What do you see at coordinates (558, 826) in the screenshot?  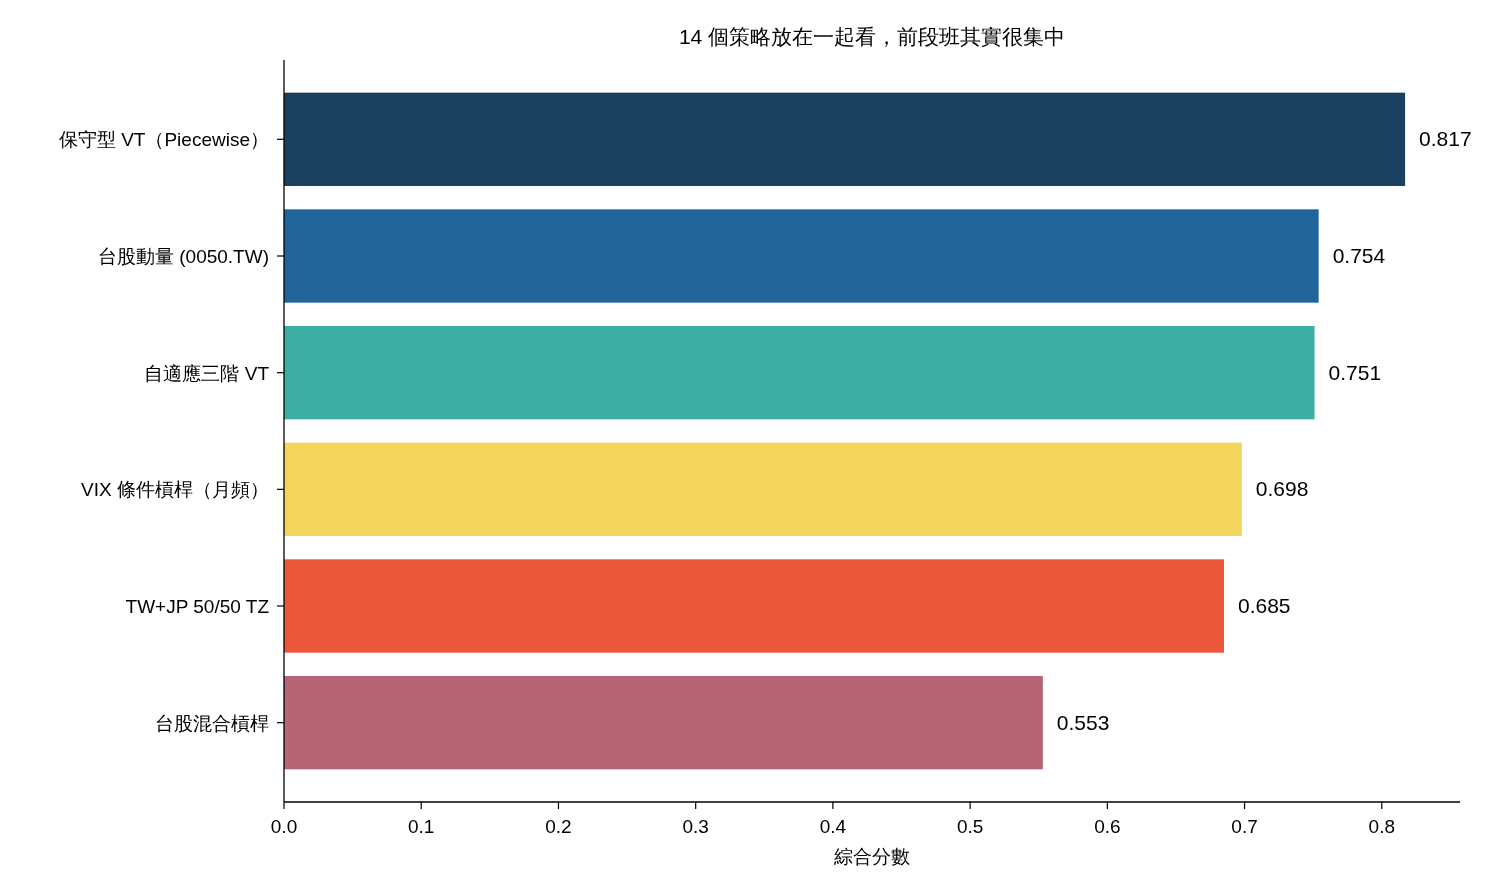 I see `x-tick-label: 0.2` at bounding box center [558, 826].